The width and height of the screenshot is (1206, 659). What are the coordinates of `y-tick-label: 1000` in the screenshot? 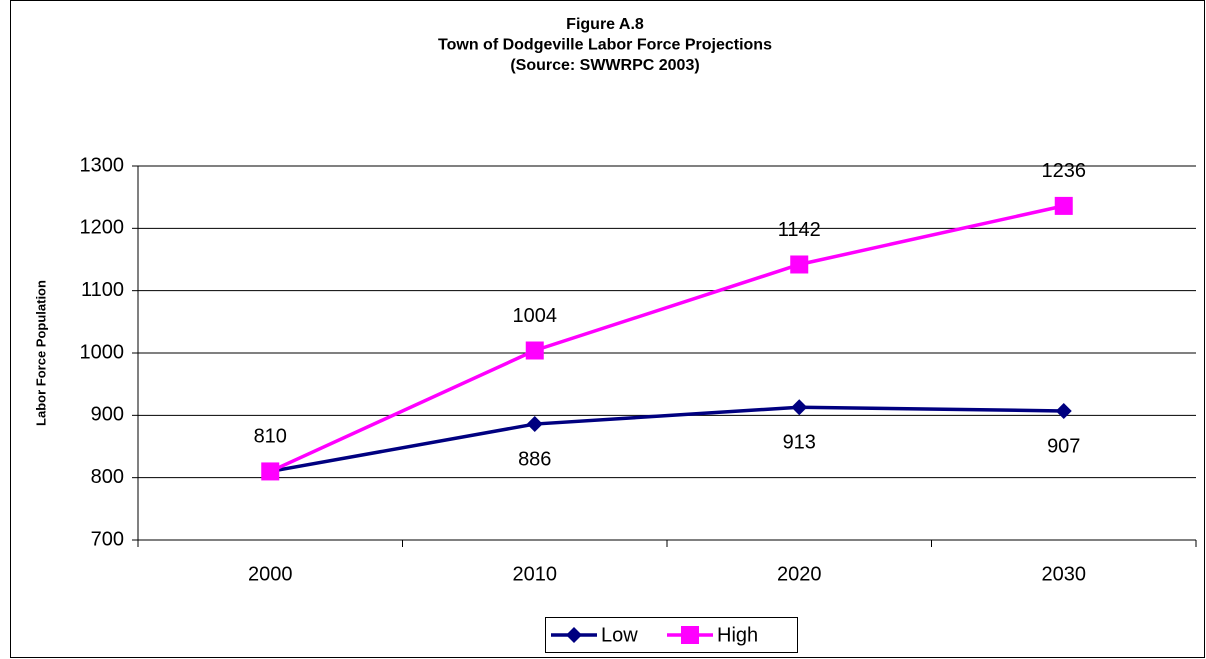 It's located at (102, 352).